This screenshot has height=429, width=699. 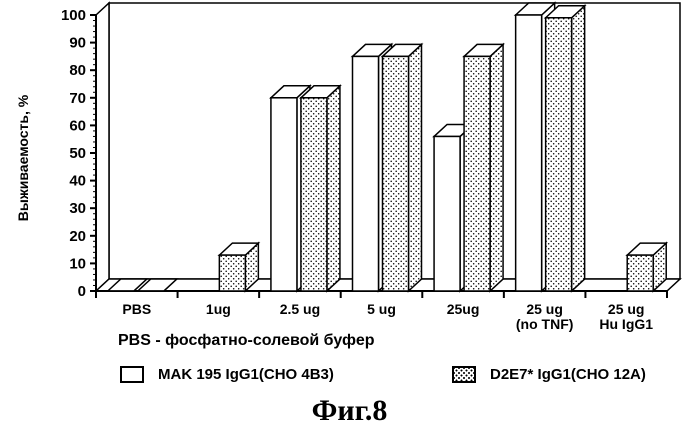 I want to click on legend-item-d2e7: D2E7* IgG1(CHO 12A), so click(x=549, y=374).